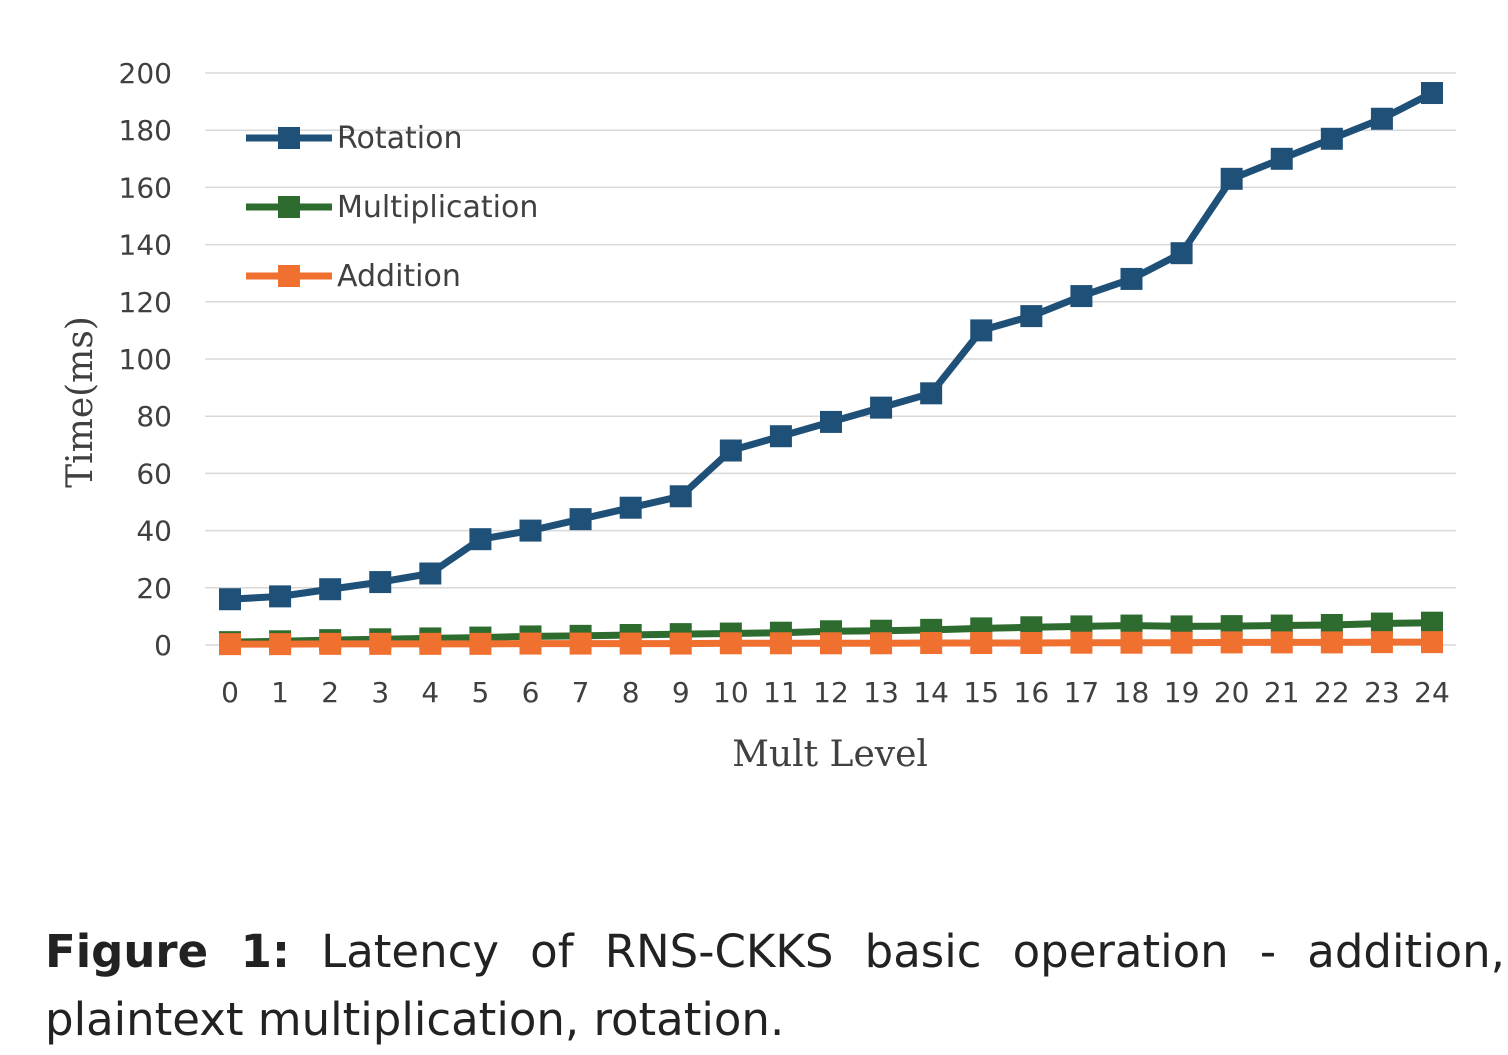 This screenshot has width=1508, height=1055. I want to click on x-tick-label: 12, so click(831, 692).